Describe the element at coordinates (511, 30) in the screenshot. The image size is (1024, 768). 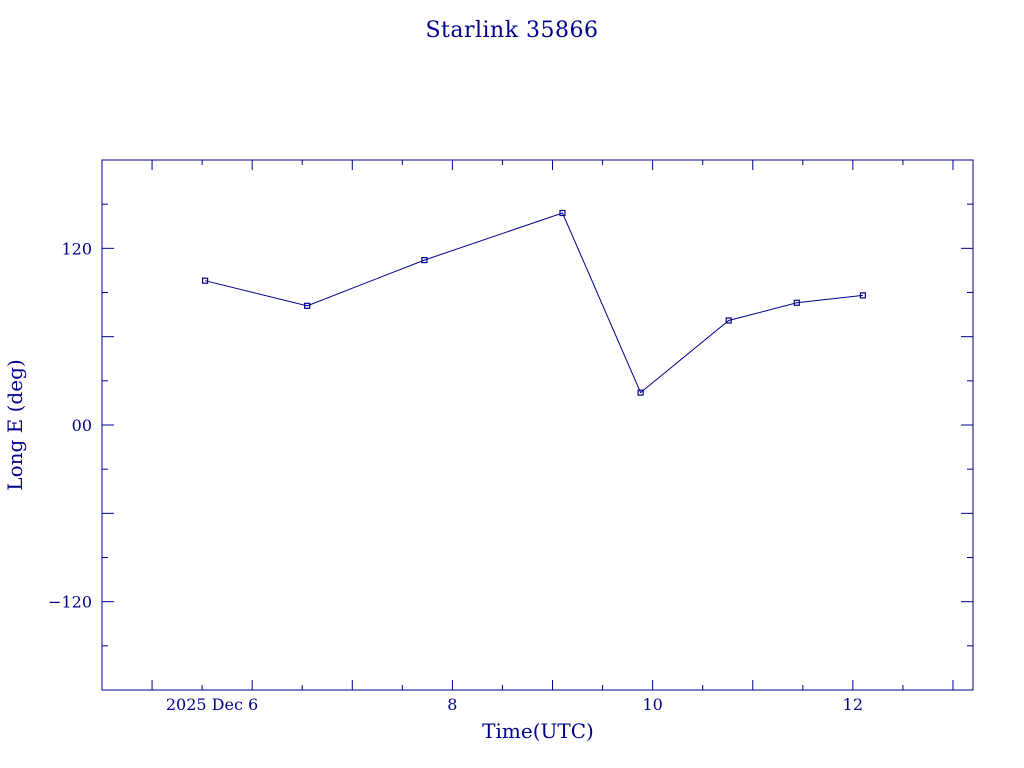
I see `chart-title: Starlink 35866` at that location.